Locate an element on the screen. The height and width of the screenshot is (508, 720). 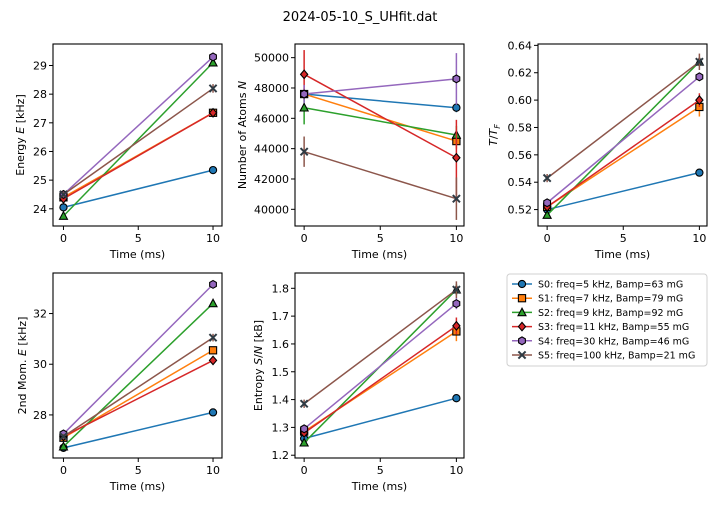
y-tick-label: 0.62 is located at coordinates (520, 73).